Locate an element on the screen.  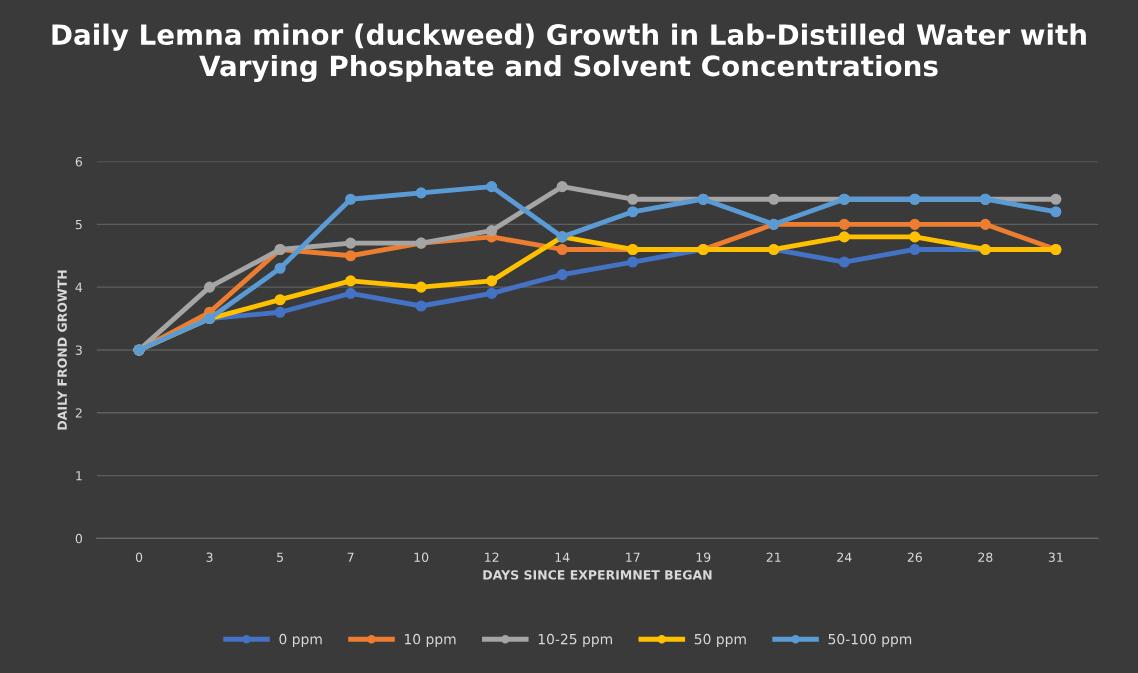
x-tick-label: 17 is located at coordinates (633, 557).